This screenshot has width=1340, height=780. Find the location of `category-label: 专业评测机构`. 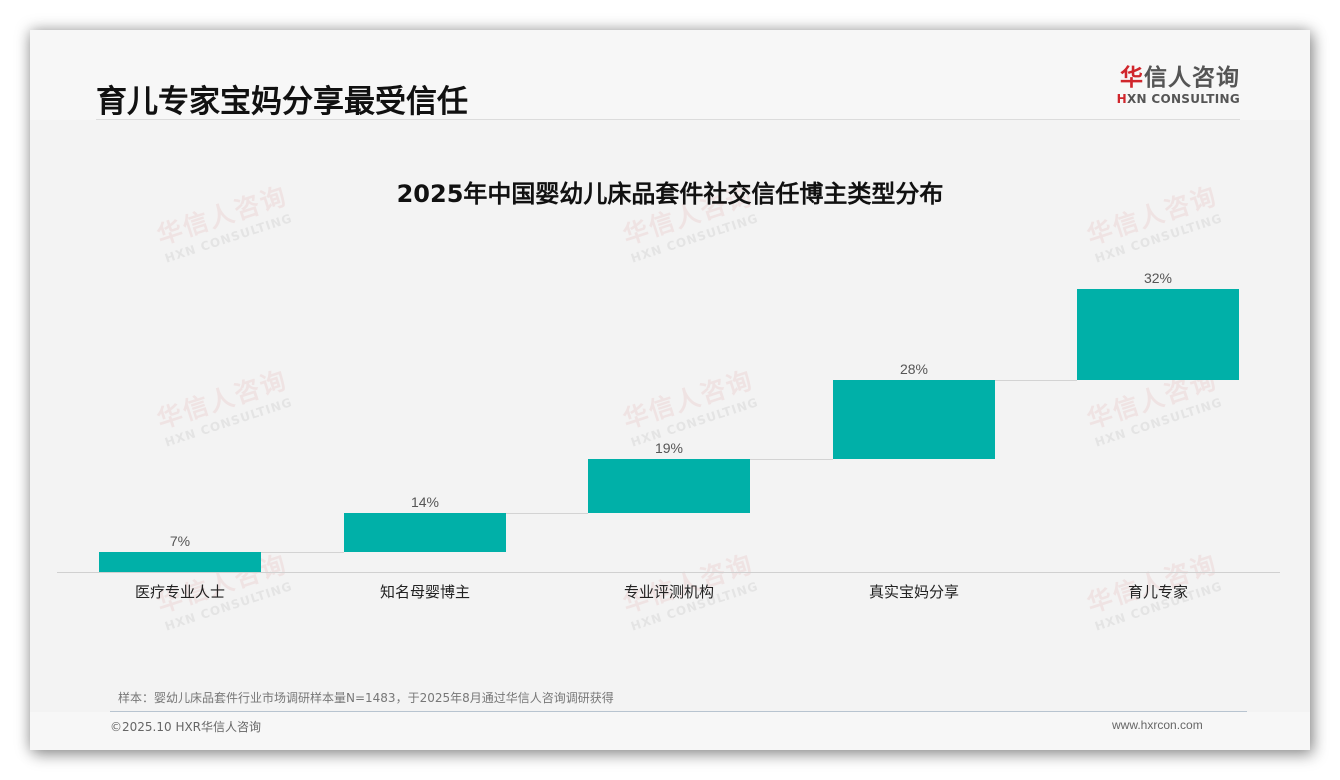

category-label: 专业评测机构 is located at coordinates (668, 592).